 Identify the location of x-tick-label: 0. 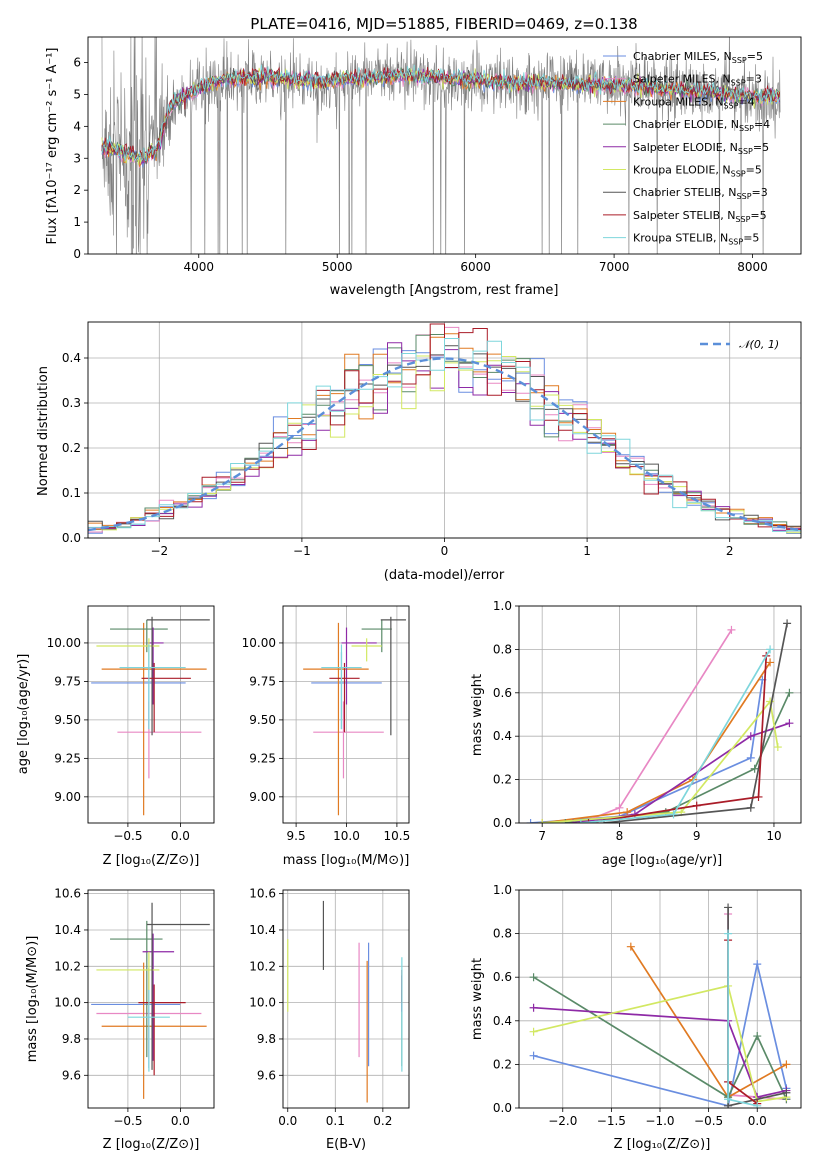
(445, 551).